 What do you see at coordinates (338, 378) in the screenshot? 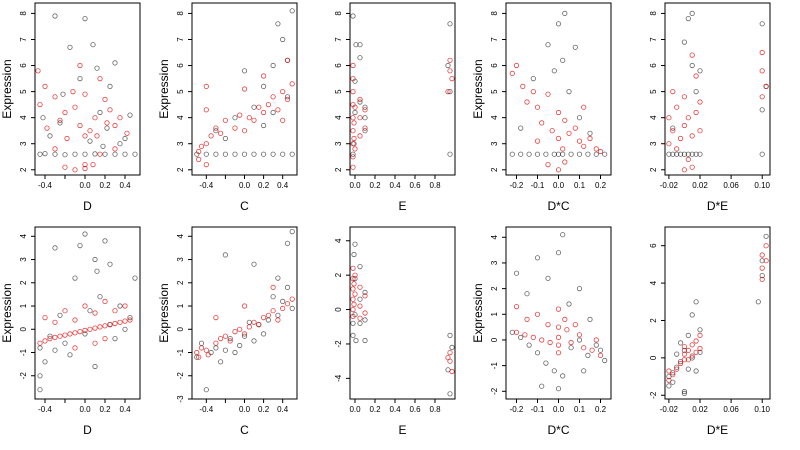
I see `y-tick-label: -4` at bounding box center [338, 378].